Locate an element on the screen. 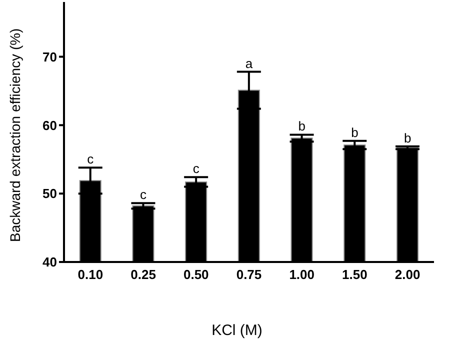 The width and height of the screenshot is (474, 347). x-tick-label: 0.25 is located at coordinates (143, 274).